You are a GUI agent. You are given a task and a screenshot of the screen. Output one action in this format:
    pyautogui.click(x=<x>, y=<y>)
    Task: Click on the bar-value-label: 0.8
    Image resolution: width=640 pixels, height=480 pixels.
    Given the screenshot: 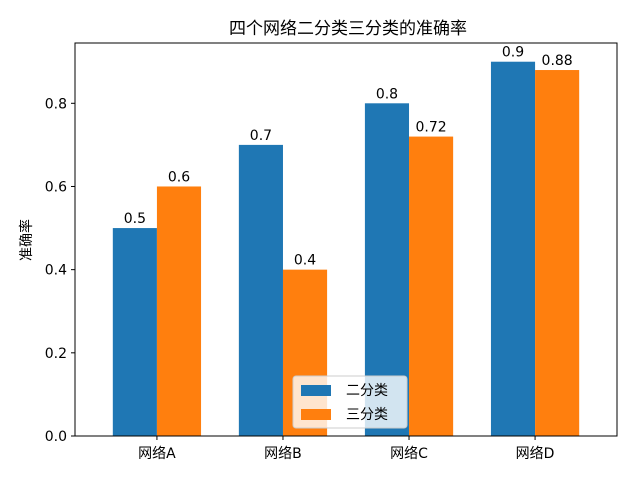 What is the action you would take?
    pyautogui.click(x=387, y=94)
    